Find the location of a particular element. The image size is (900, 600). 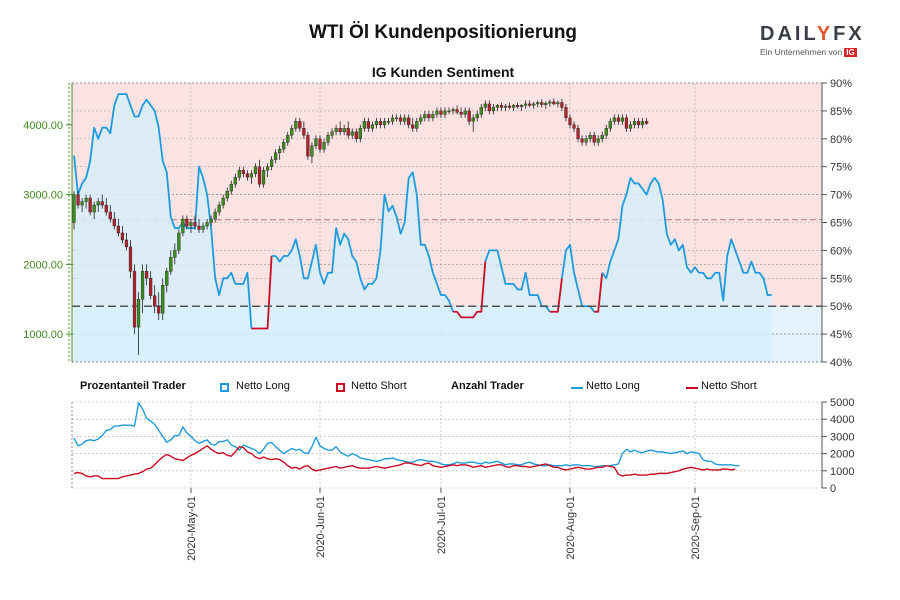

price-tick-labels: 1000.00 2000.00 3000.00 4000.00 is located at coordinates (47, 230).